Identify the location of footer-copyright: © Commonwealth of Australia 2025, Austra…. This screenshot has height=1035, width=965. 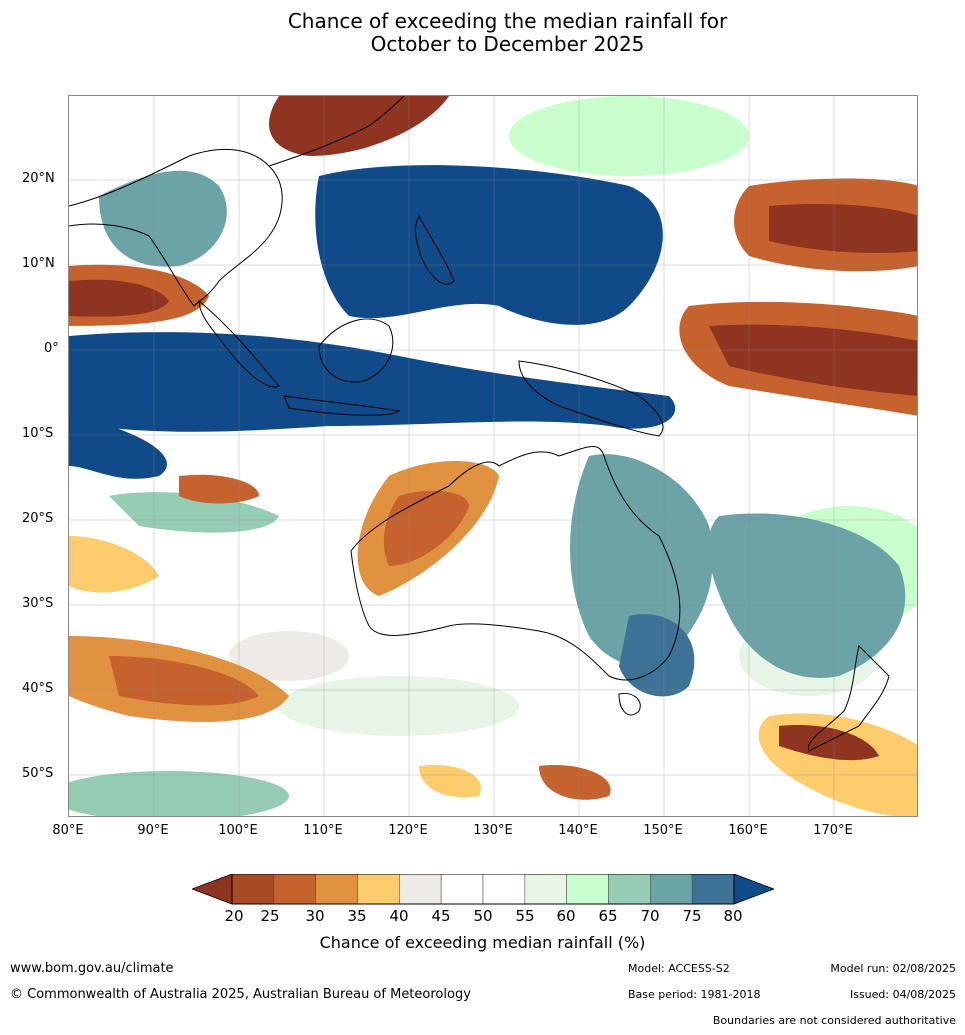
(240, 994).